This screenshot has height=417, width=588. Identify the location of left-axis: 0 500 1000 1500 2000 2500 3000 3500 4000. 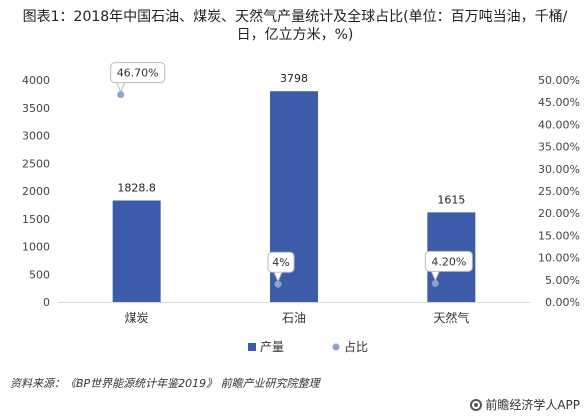
(36, 191).